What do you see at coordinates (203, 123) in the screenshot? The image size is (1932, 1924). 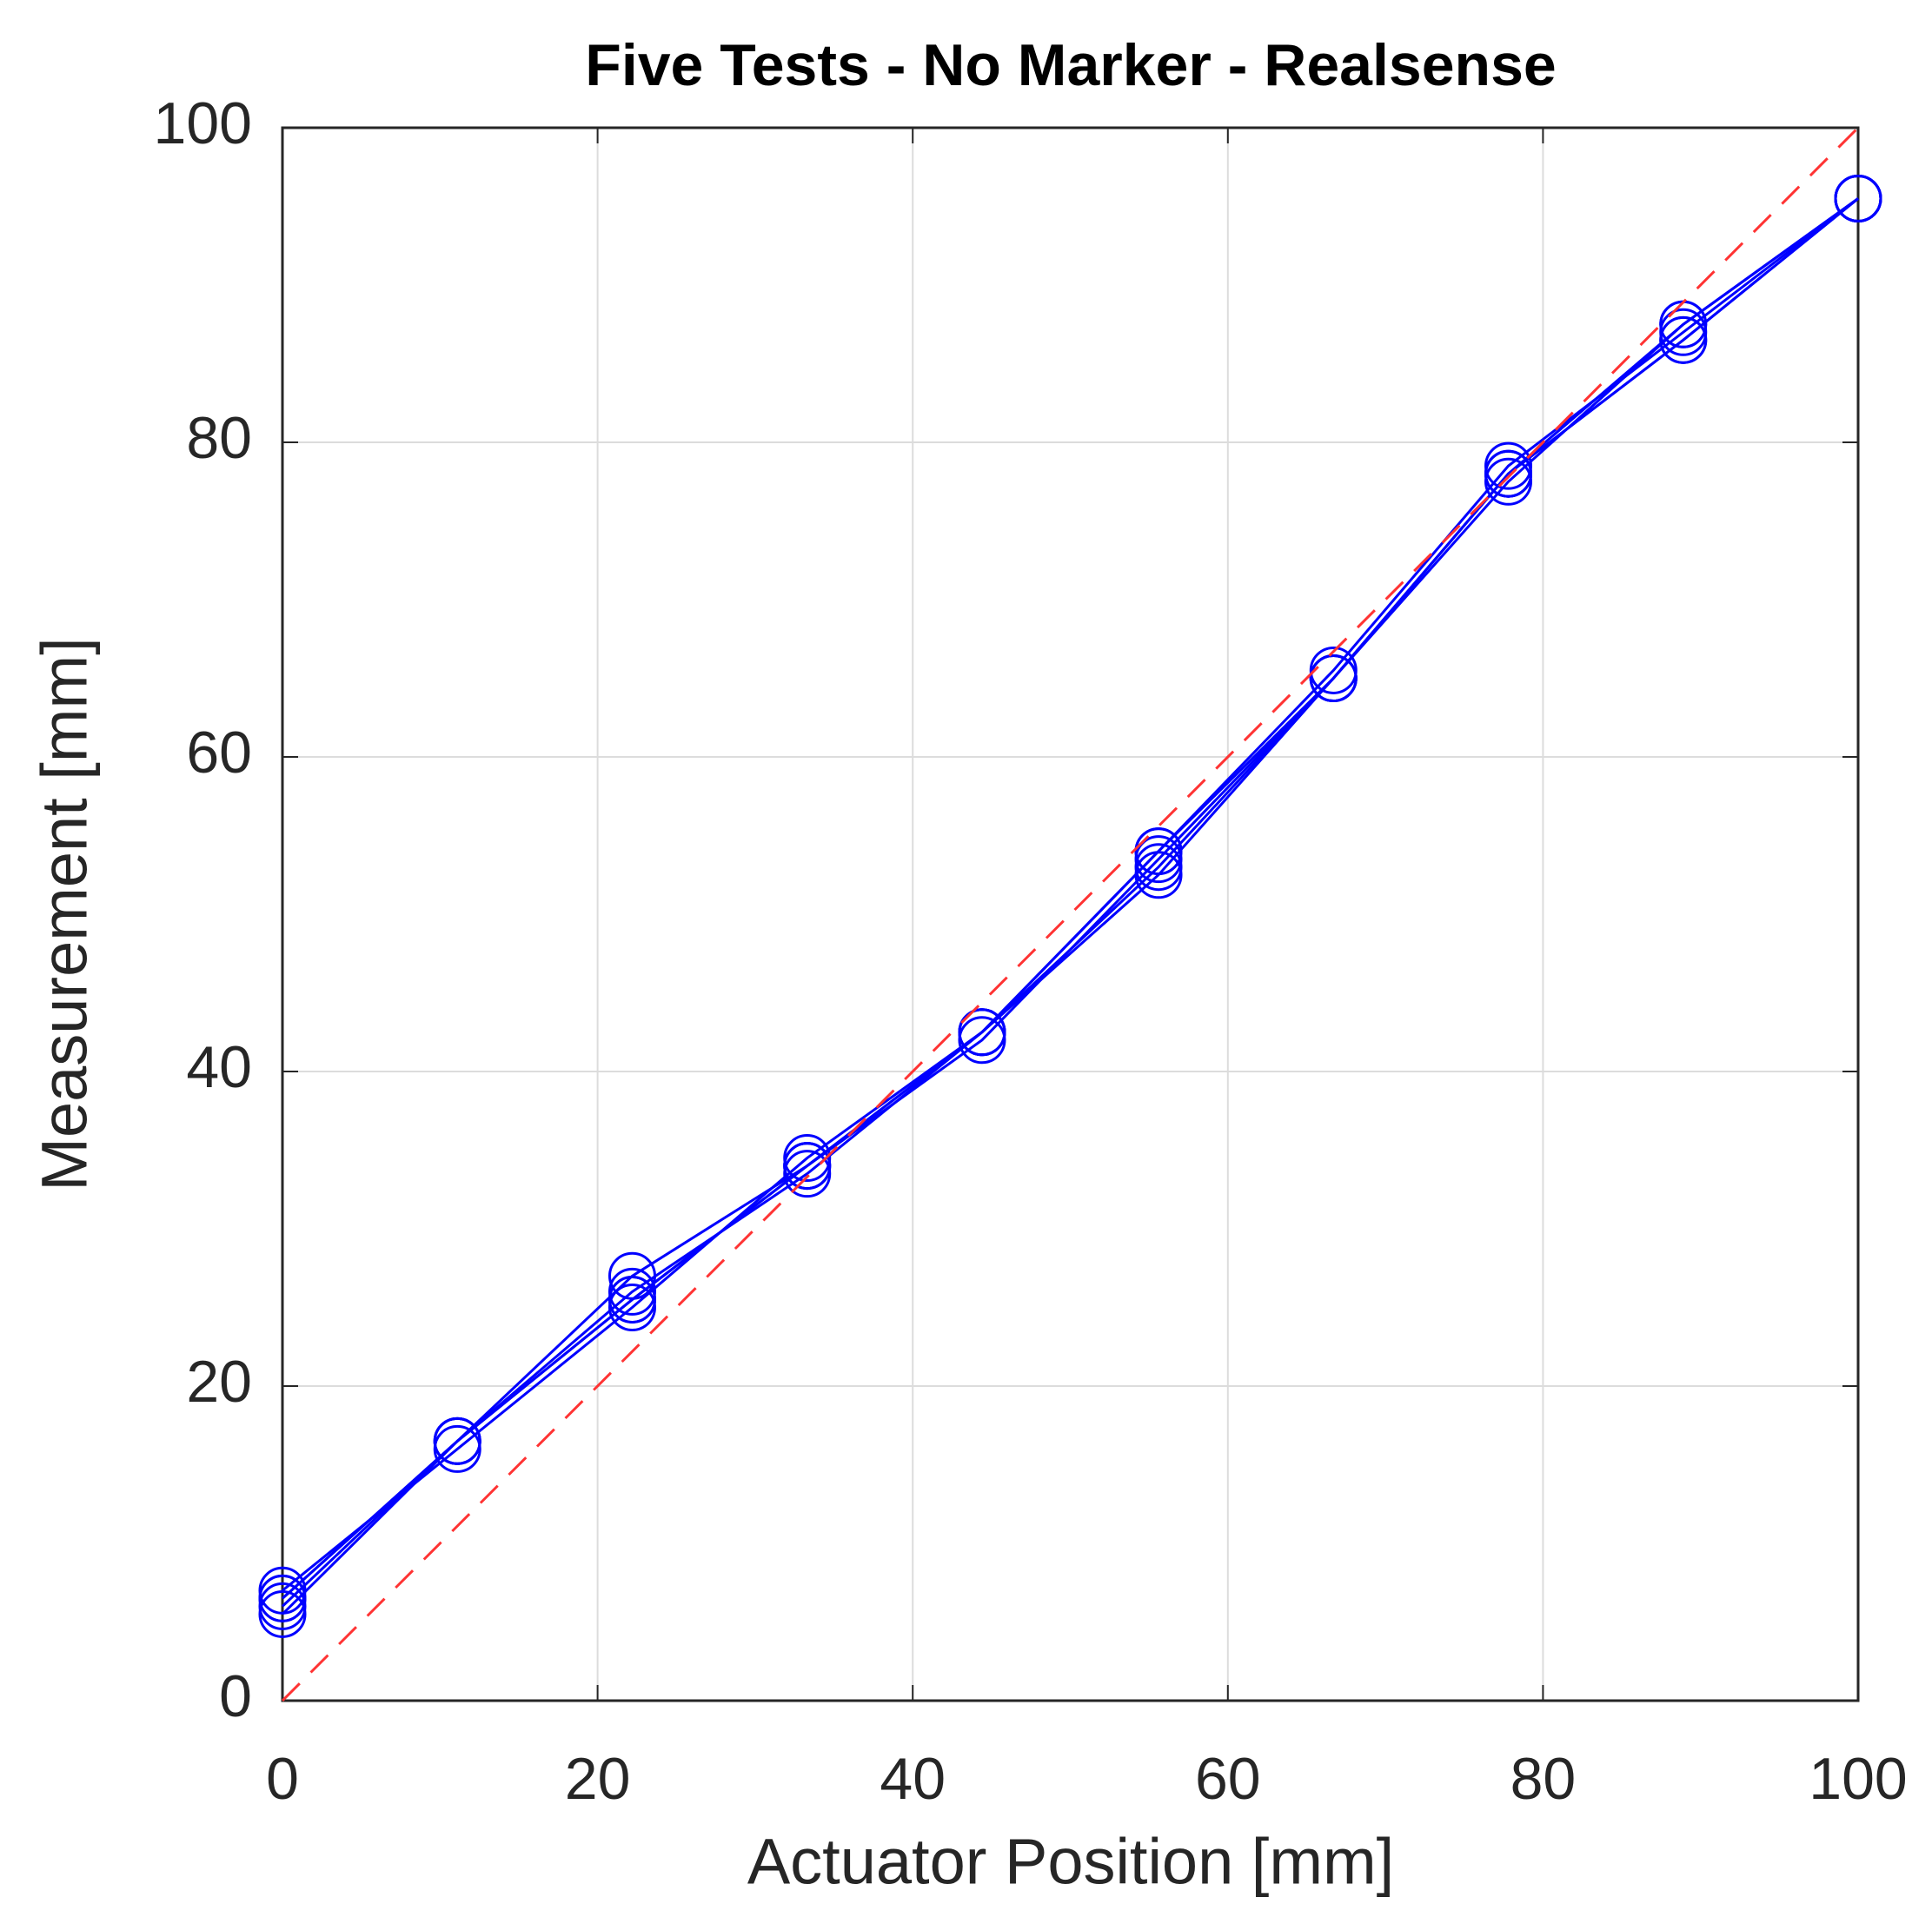 I see `y-tick-label: 100` at bounding box center [203, 123].